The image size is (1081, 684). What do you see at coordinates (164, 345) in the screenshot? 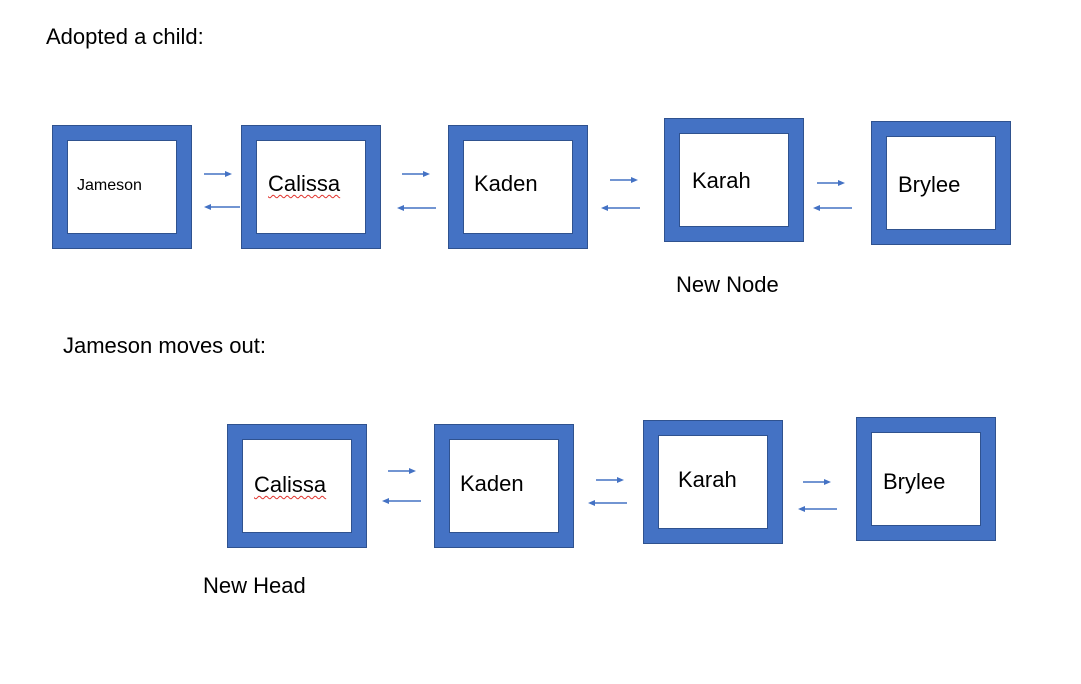
I see `section2-heading: Jameson moves out:` at bounding box center [164, 345].